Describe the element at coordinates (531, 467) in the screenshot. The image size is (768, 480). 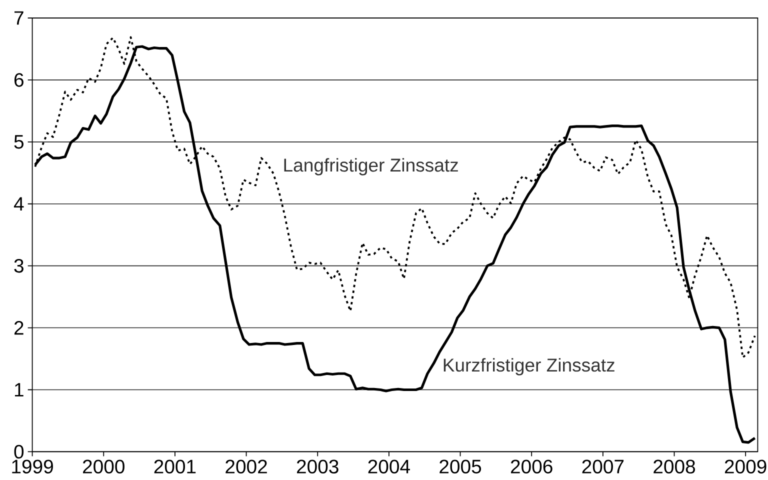
I see `x-tick-label: 2006` at that location.